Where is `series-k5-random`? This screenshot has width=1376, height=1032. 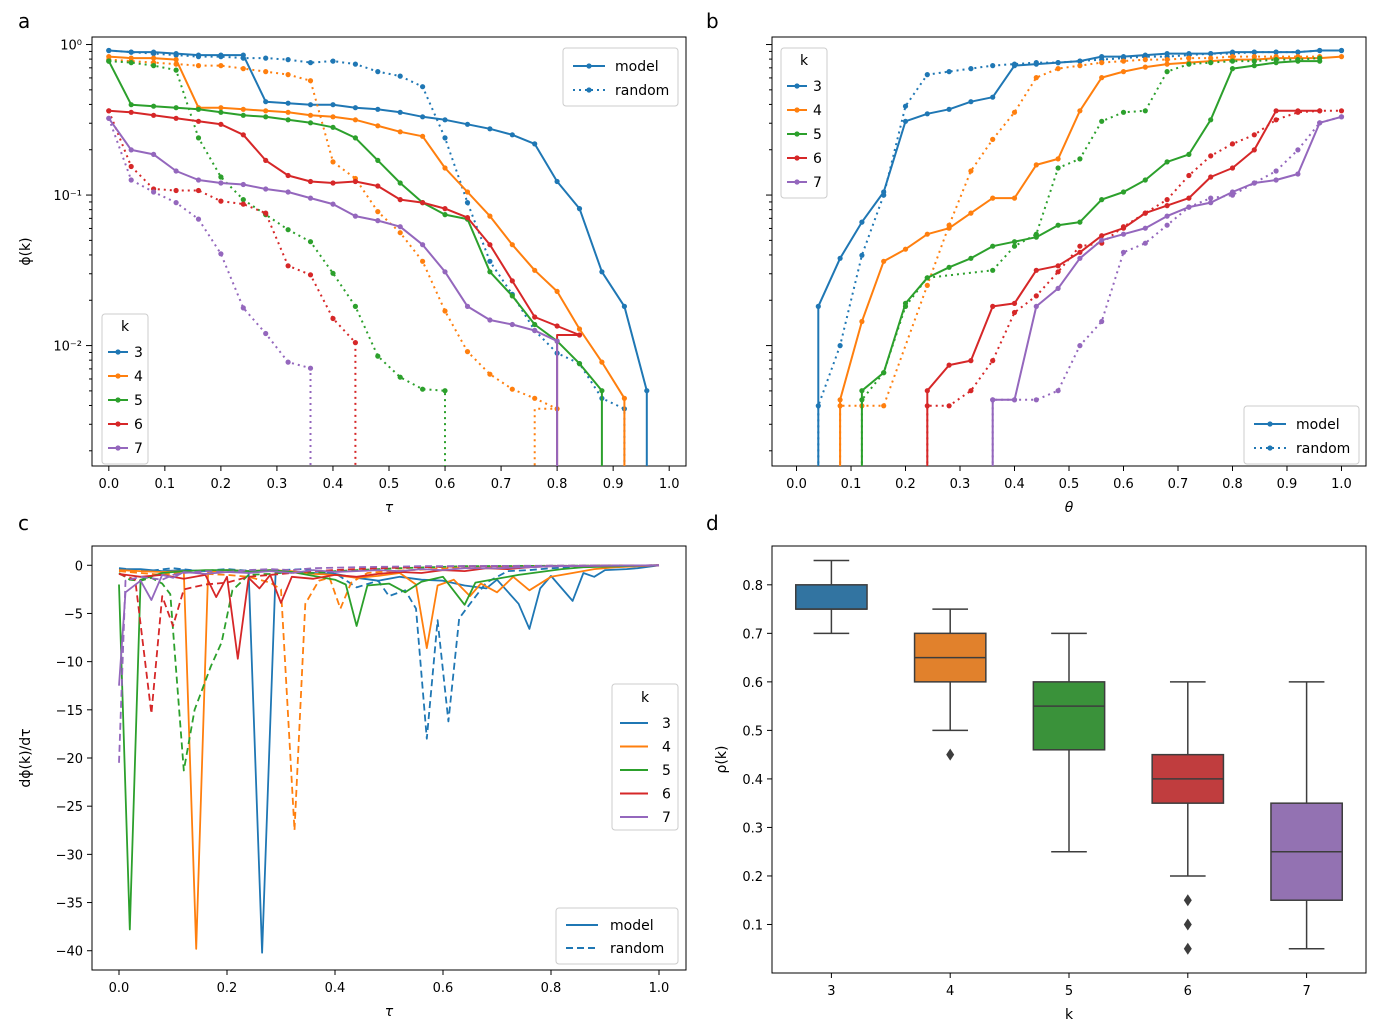 series-k5-random is located at coordinates (389, 668).